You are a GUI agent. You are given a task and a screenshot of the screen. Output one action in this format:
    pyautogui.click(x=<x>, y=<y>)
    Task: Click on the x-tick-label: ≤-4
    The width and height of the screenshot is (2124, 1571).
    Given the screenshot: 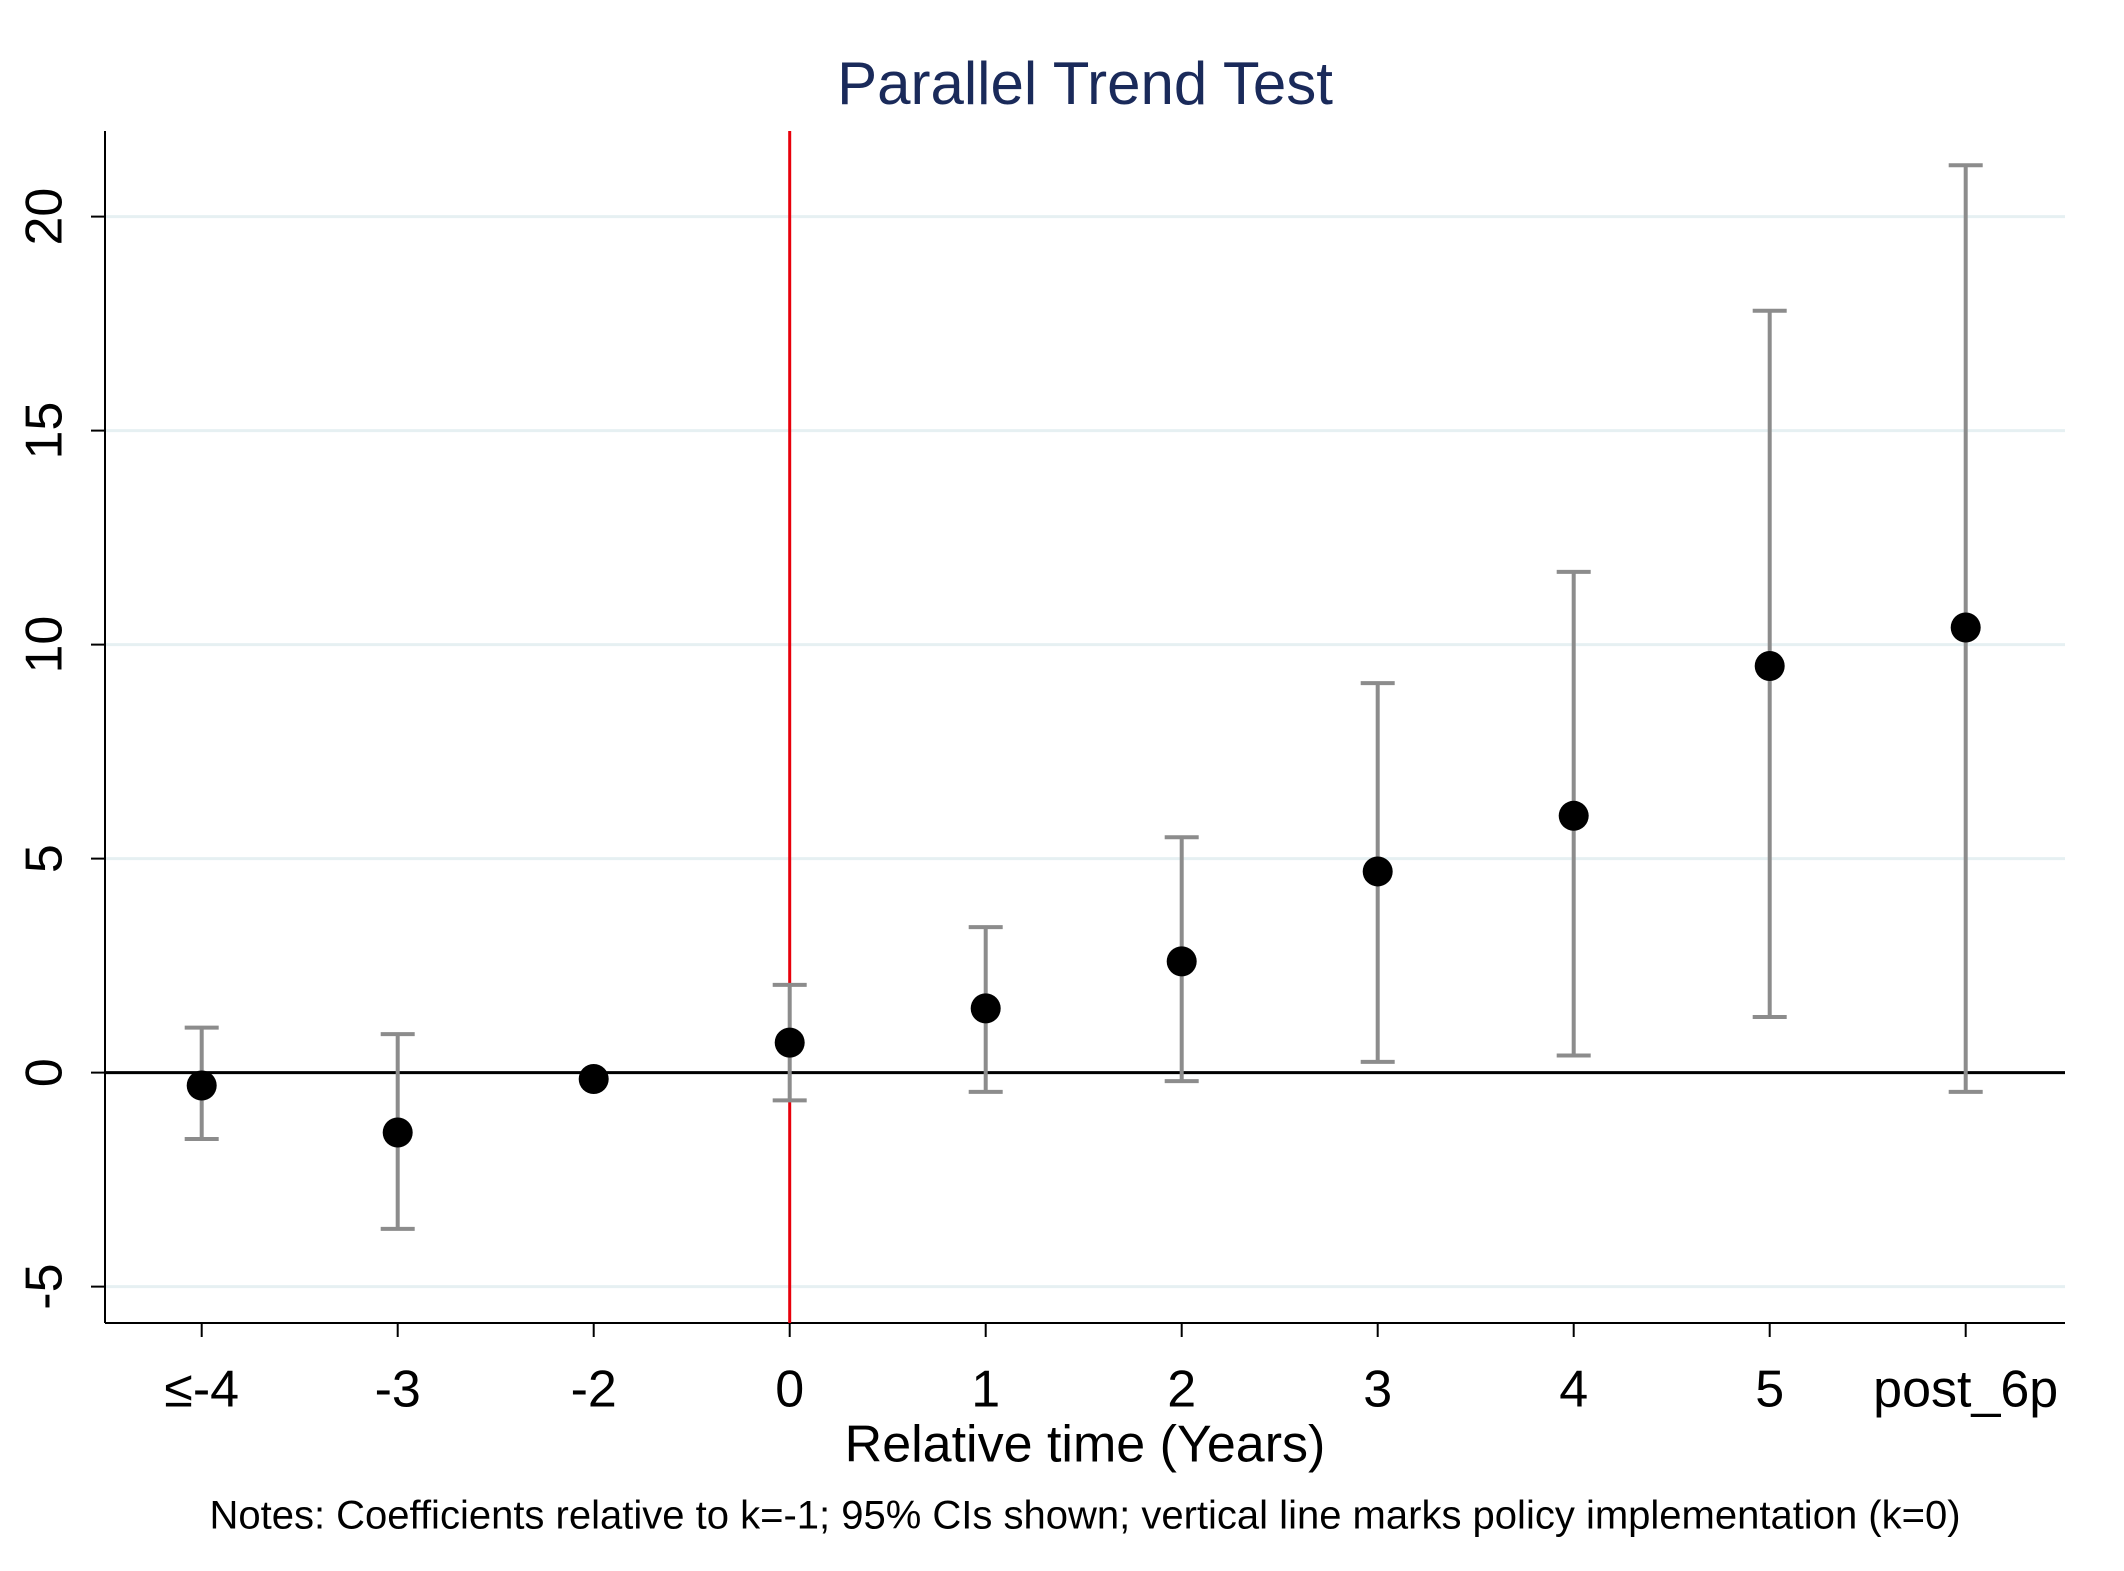 What is the action you would take?
    pyautogui.click(x=201, y=1390)
    